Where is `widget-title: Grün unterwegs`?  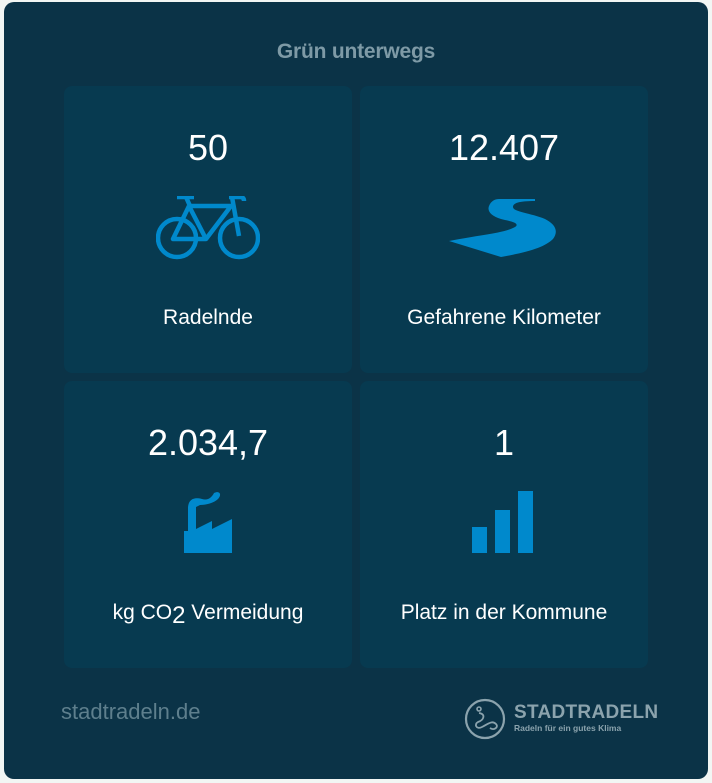
widget-title: Grün unterwegs is located at coordinates (356, 51).